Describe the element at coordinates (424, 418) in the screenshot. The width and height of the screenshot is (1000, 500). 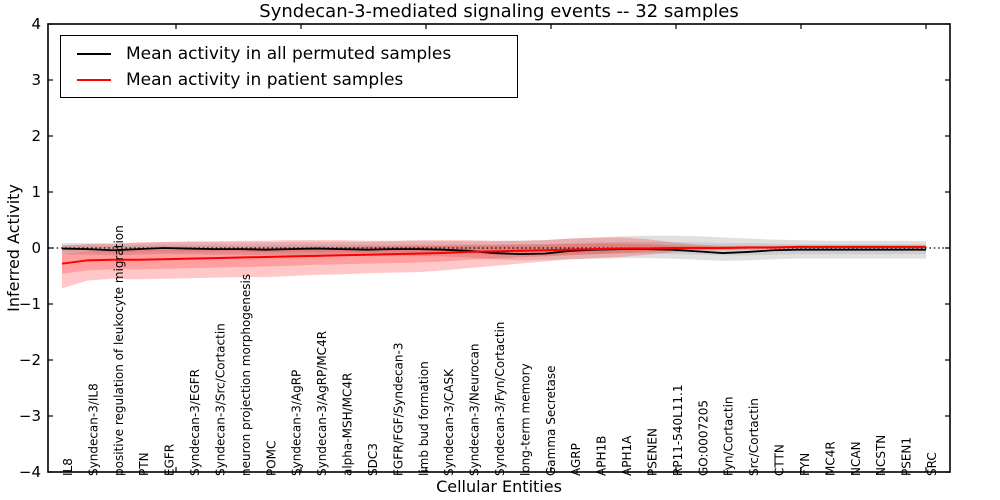
I see `x-tick-label: limb bud formation` at that location.